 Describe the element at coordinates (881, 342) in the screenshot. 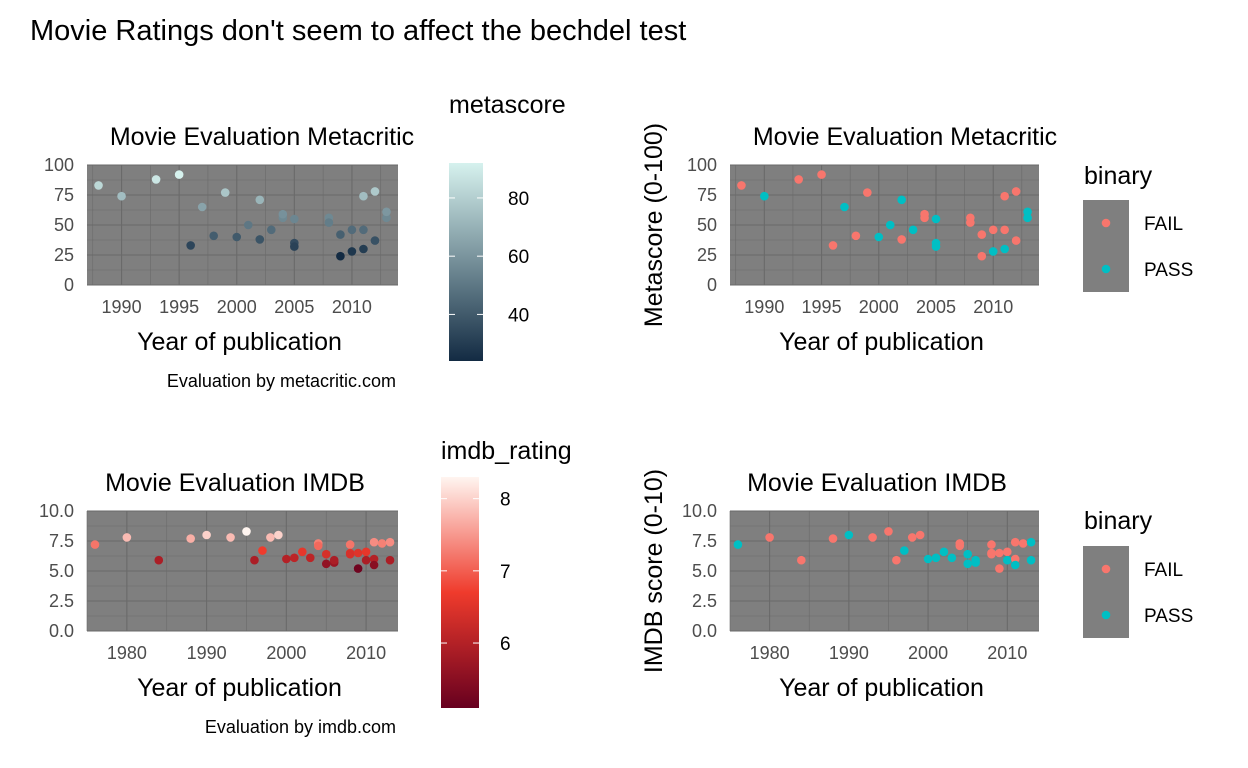

I see `x-axis-label: Year of publication` at that location.